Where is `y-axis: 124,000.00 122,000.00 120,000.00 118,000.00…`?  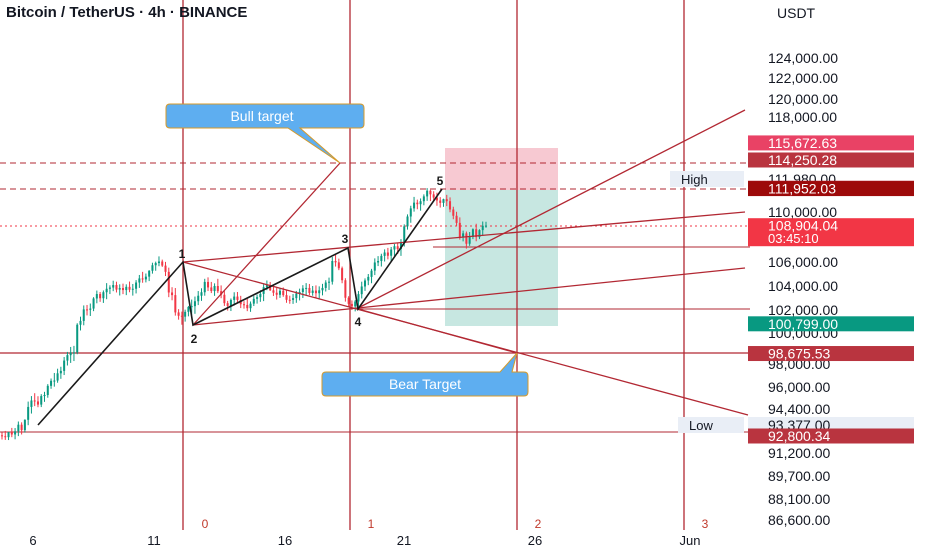 y-axis: 124,000.00 122,000.00 120,000.00 118,000.00… is located at coordinates (803, 289).